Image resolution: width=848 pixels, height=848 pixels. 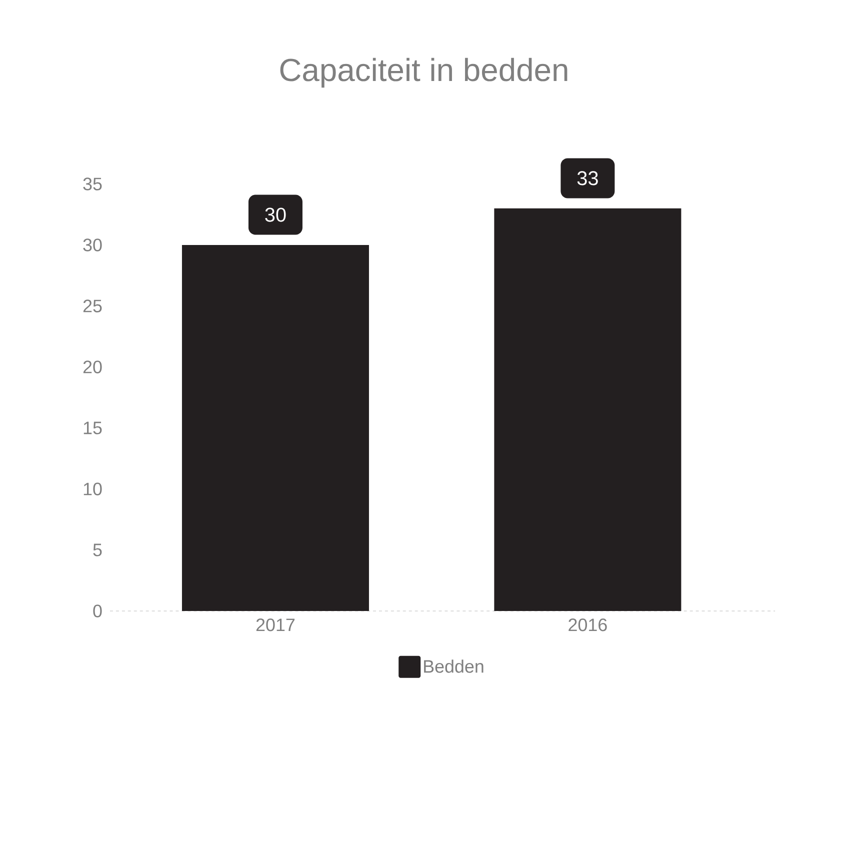 I want to click on x-tick-label: 2017, so click(x=275, y=625).